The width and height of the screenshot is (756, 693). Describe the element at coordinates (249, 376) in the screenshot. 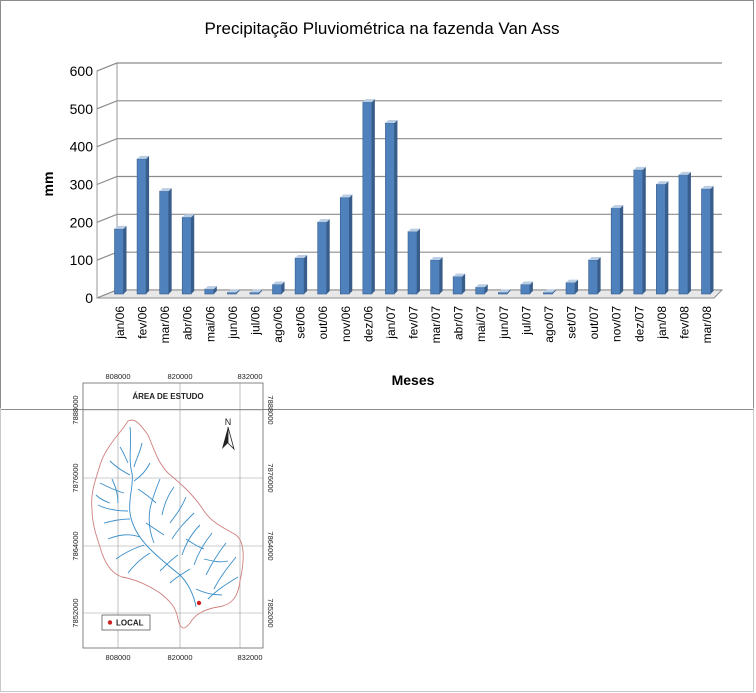

I see `map-x-tick-top-3: 832000` at that location.